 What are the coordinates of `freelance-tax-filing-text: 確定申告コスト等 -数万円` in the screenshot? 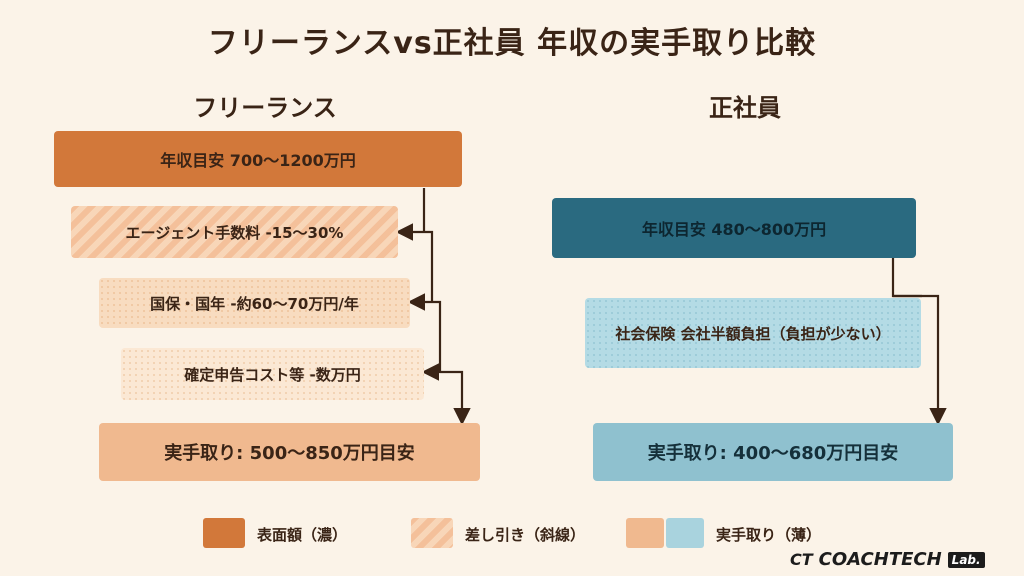 It's located at (272, 374).